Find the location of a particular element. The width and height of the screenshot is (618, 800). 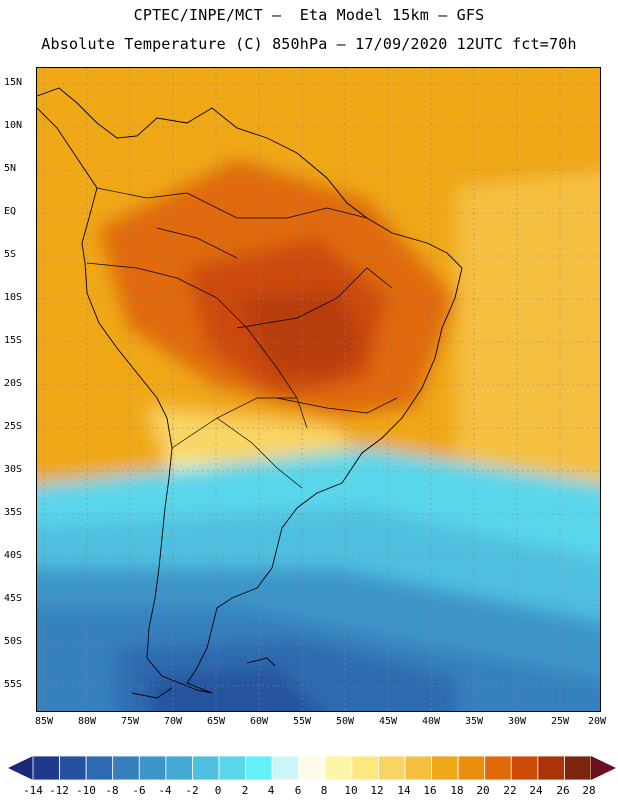

colorbar-label: -4 is located at coordinates (165, 790).